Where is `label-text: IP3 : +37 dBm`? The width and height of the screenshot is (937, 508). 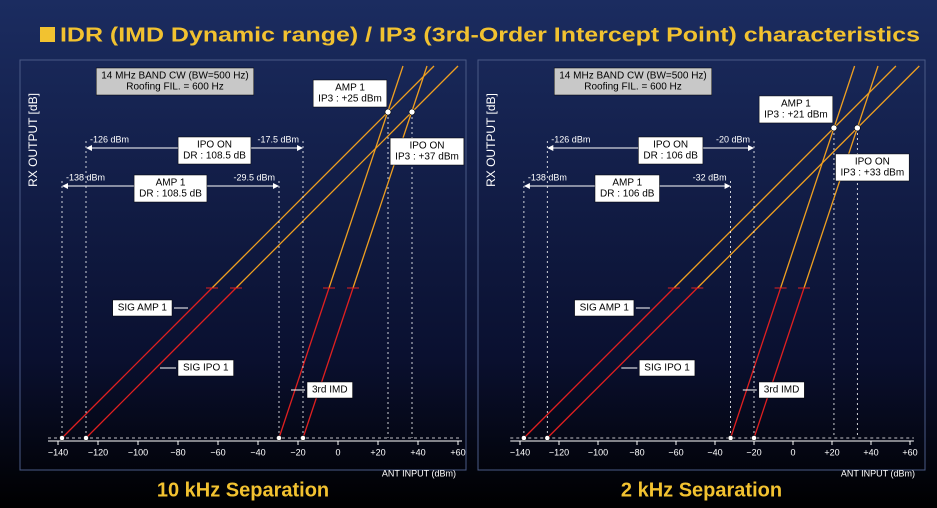 label-text: IP3 : +37 dBm is located at coordinates (427, 157).